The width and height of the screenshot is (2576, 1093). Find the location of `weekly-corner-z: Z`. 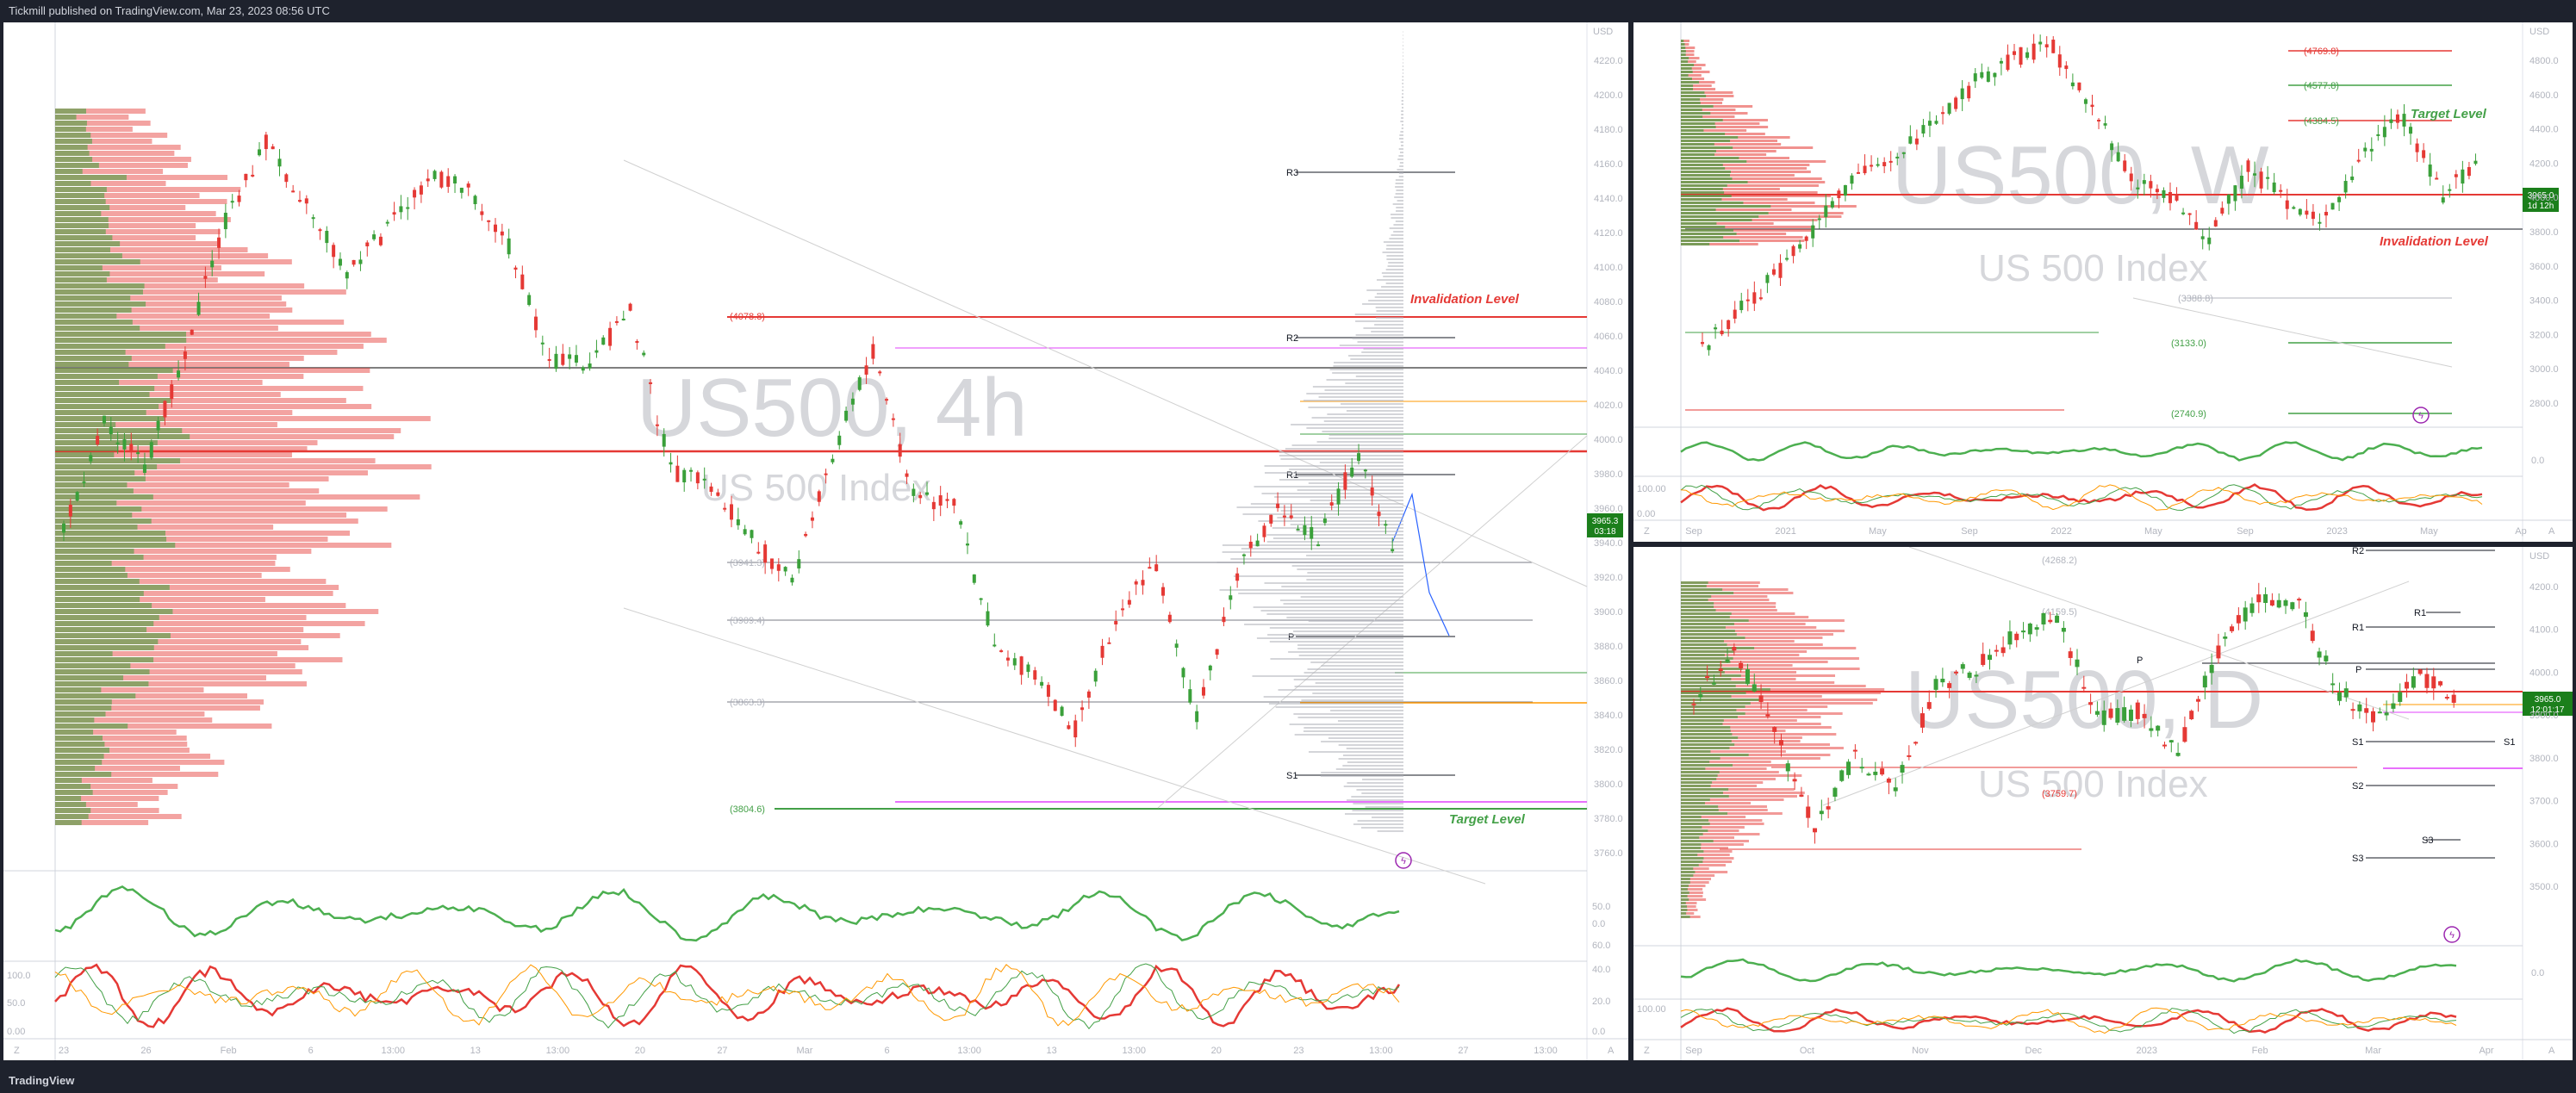

weekly-corner-z: Z is located at coordinates (1647, 531).